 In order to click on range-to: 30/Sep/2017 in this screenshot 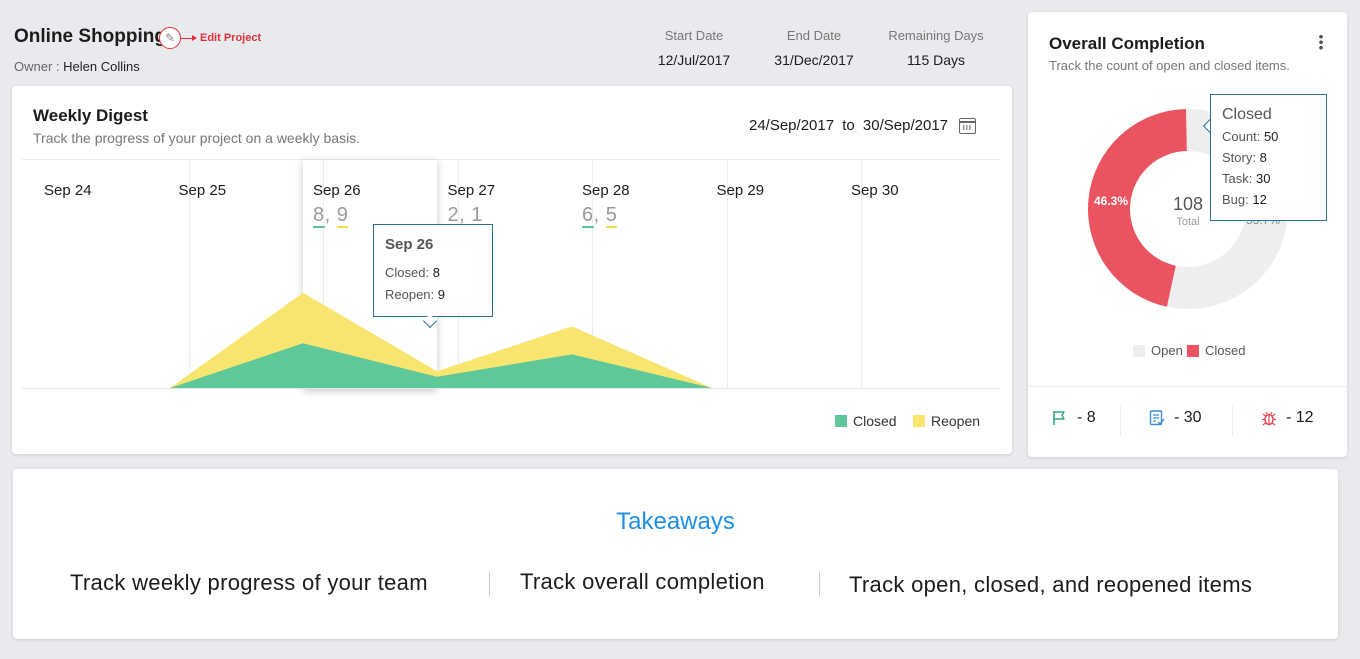, I will do `click(905, 125)`.